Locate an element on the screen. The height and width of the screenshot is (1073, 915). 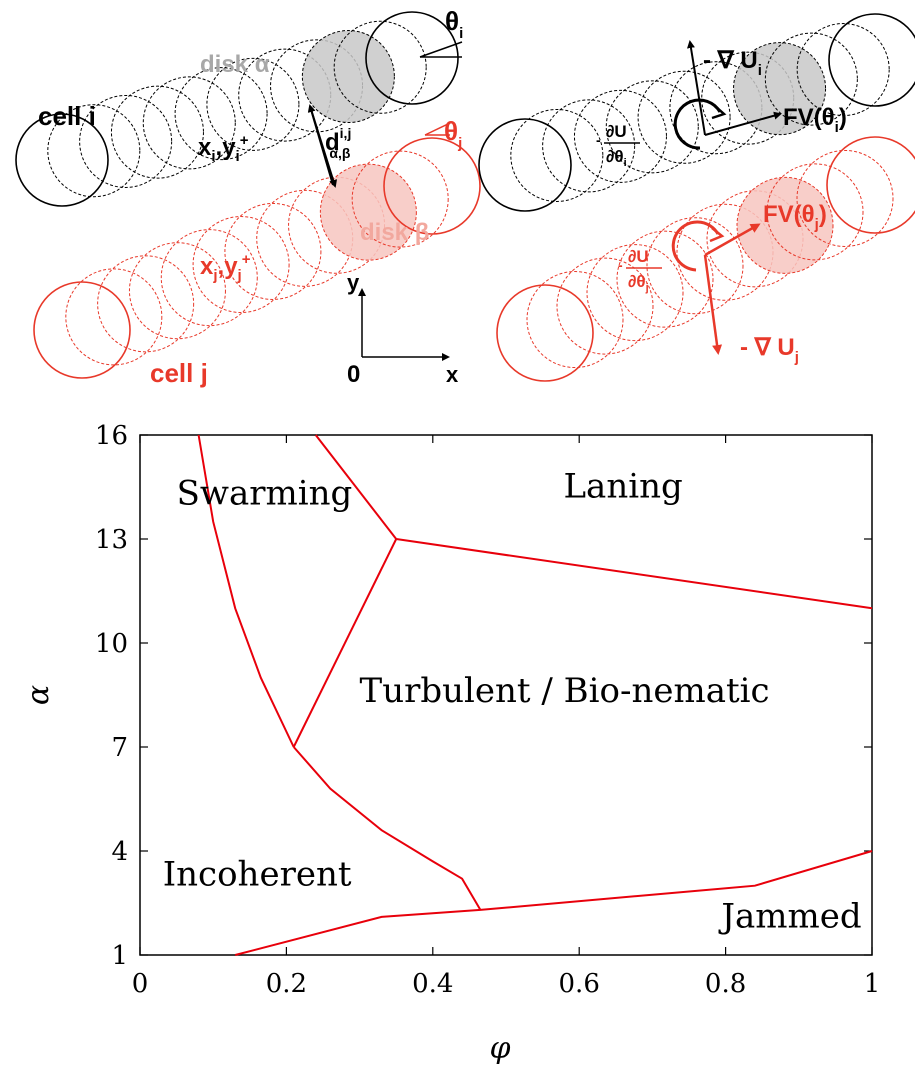
torque-i-arrowhead is located at coordinates (719, 112).